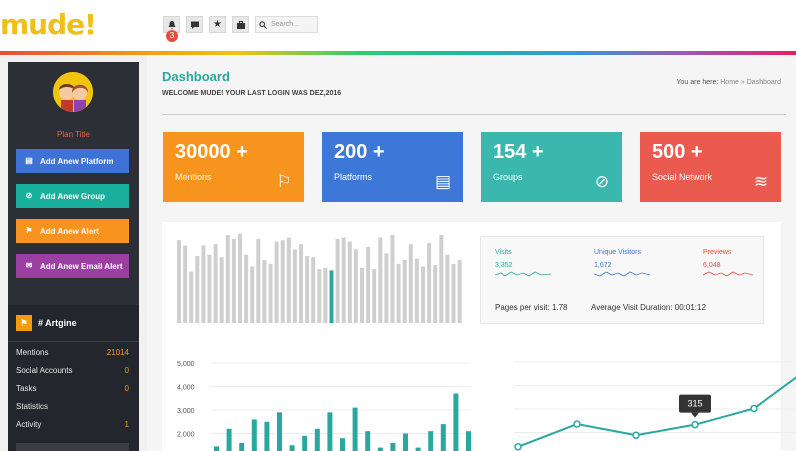  What do you see at coordinates (193, 177) in the screenshot?
I see `card-label: Mentions` at bounding box center [193, 177].